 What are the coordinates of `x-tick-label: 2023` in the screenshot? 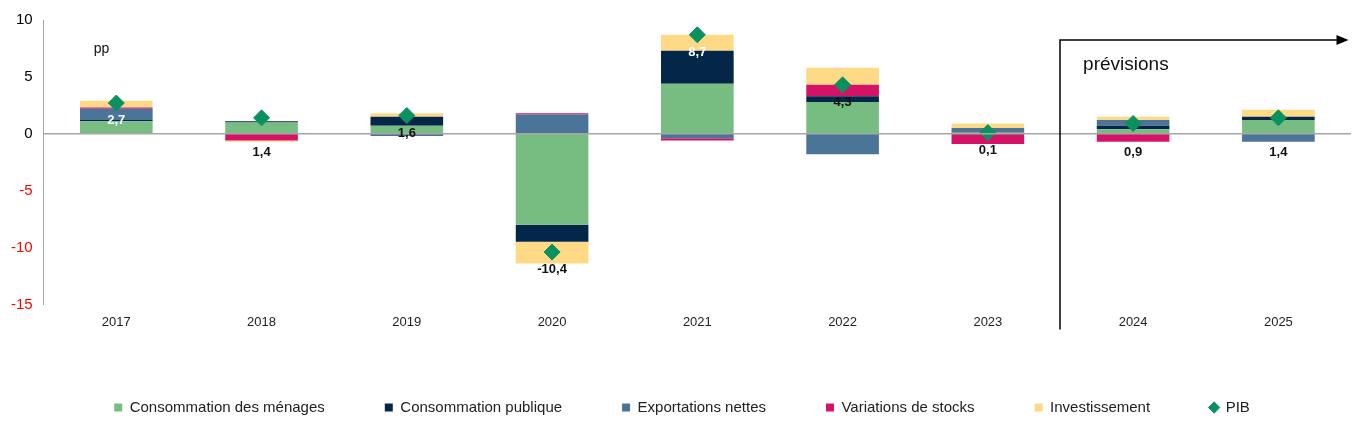 It's located at (988, 321).